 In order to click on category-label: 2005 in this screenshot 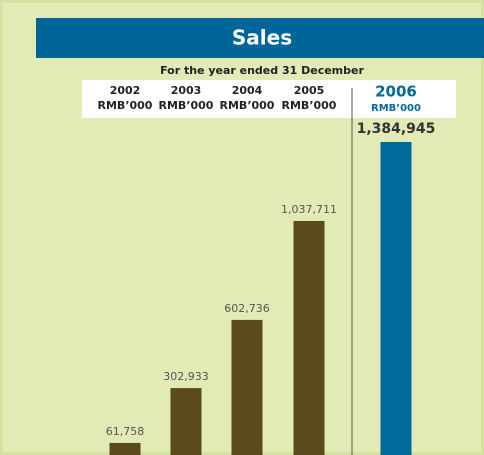, I will do `click(309, 90)`.